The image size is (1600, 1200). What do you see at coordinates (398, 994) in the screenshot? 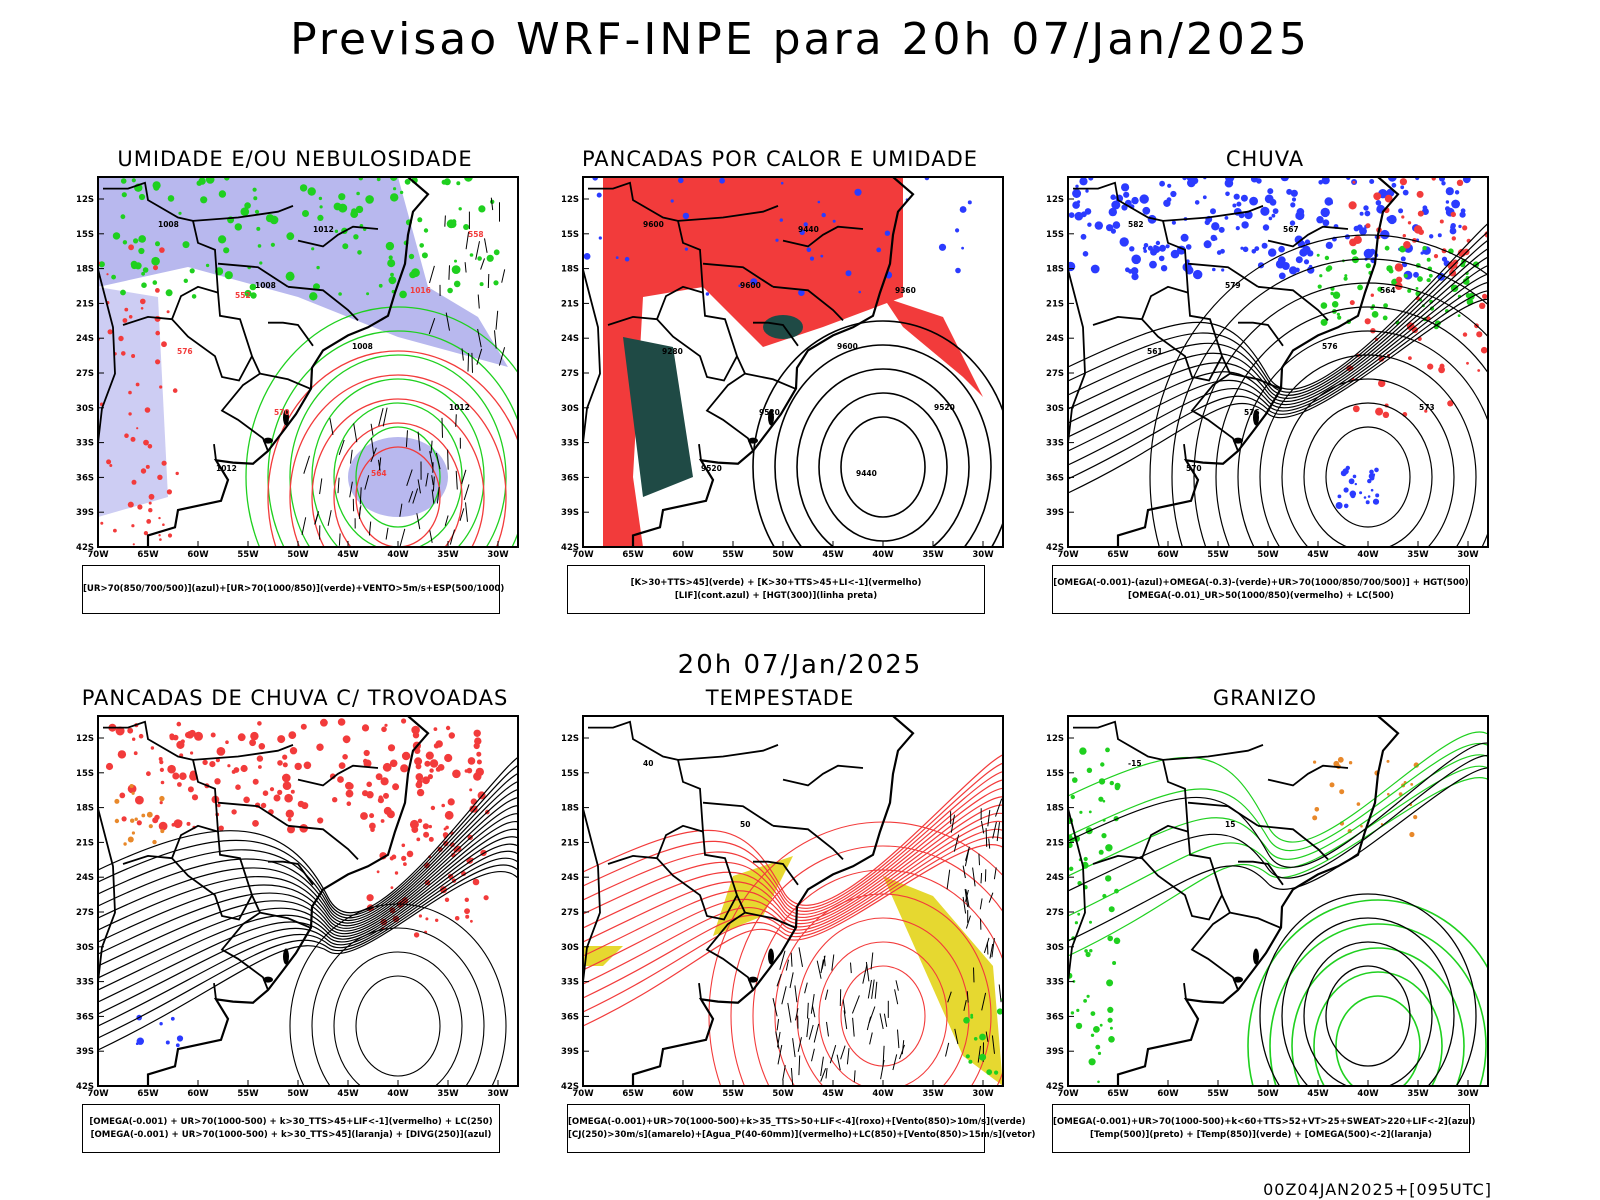
I see `streamline-loop` at bounding box center [398, 994].